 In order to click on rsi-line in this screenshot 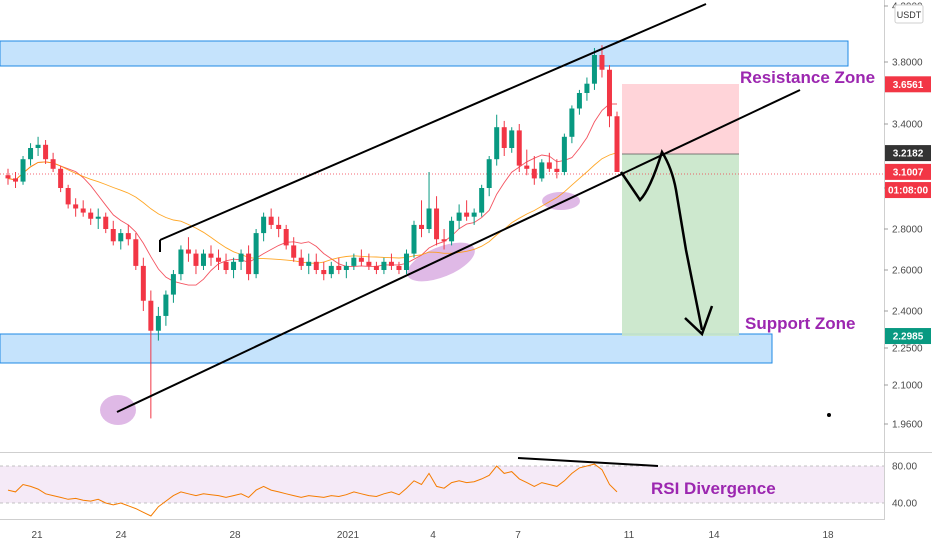, I will do `click(312, 490)`.